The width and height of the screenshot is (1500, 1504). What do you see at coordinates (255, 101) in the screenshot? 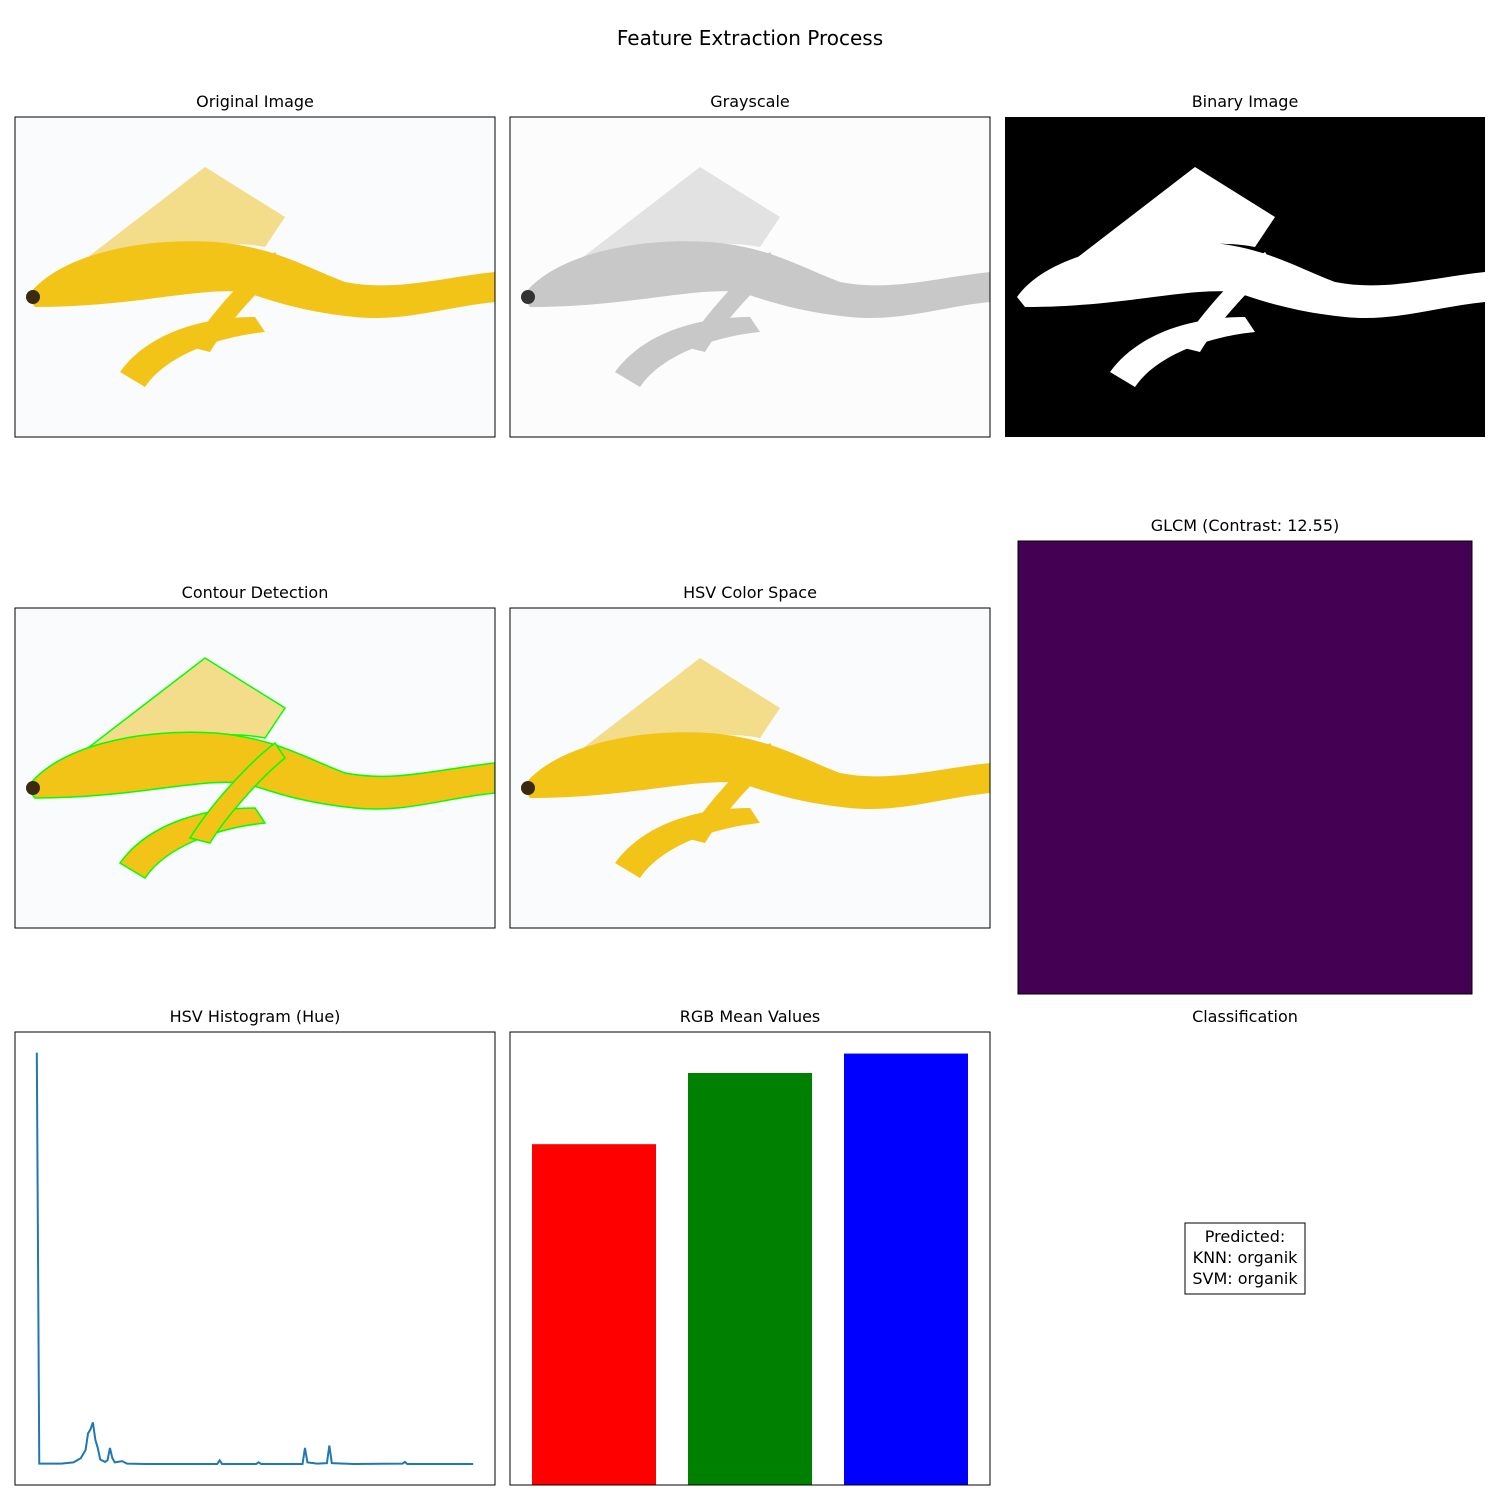
I see `panel-title: Original Image` at bounding box center [255, 101].